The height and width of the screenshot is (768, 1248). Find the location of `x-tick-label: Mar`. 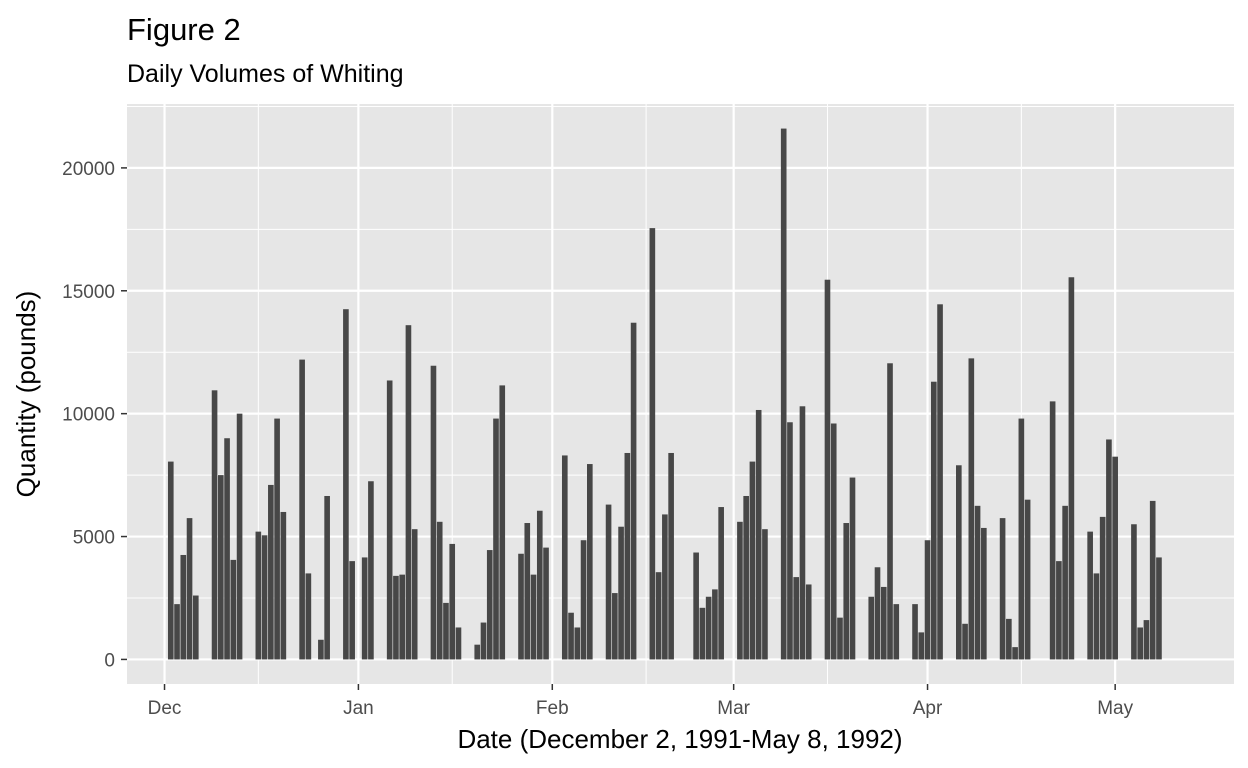

x-tick-label: Mar is located at coordinates (733, 708).